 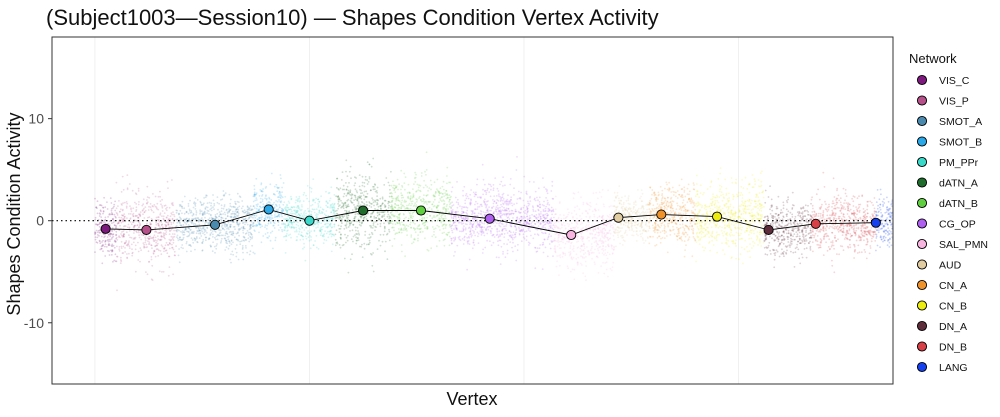 I want to click on mean-point-pm-ppr, so click(x=309, y=220).